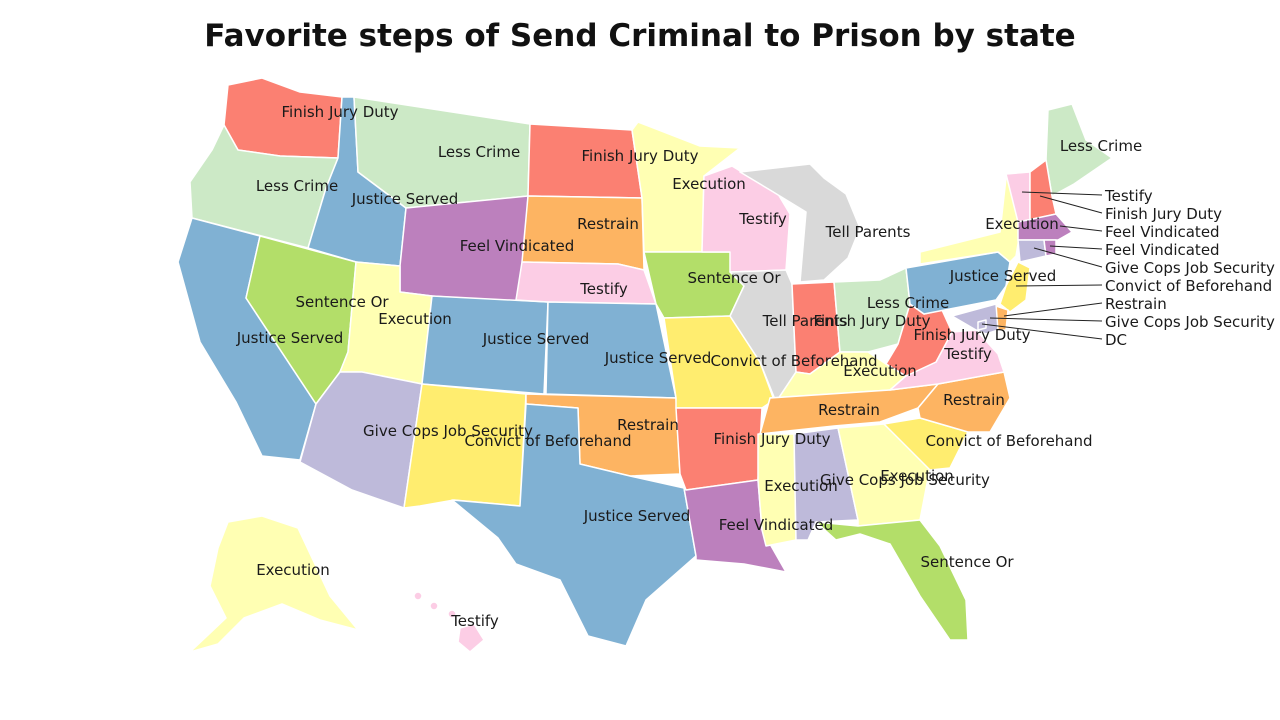  Describe the element at coordinates (342, 302) in the screenshot. I see `label-NV: Sentence Or` at that location.